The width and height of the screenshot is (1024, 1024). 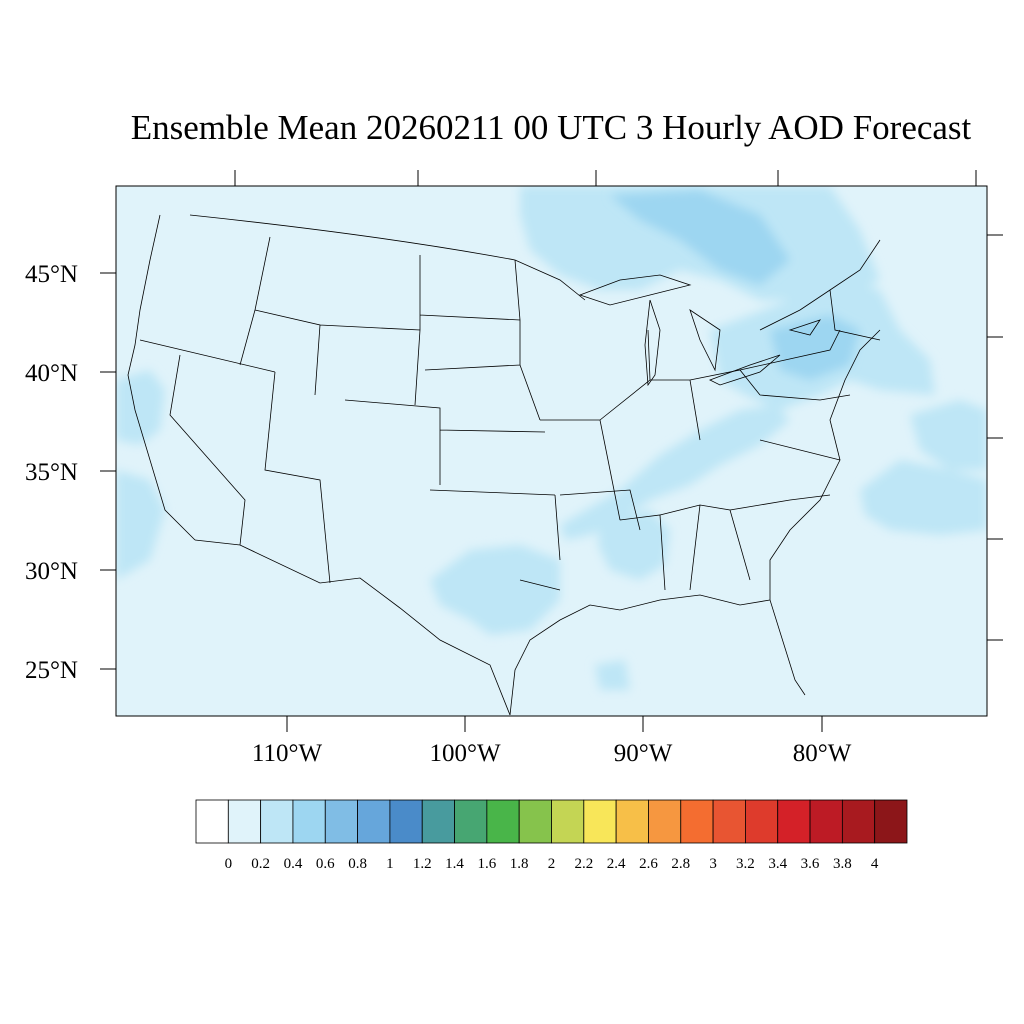 I want to click on colorbar-label: 1.4, so click(x=454, y=864).